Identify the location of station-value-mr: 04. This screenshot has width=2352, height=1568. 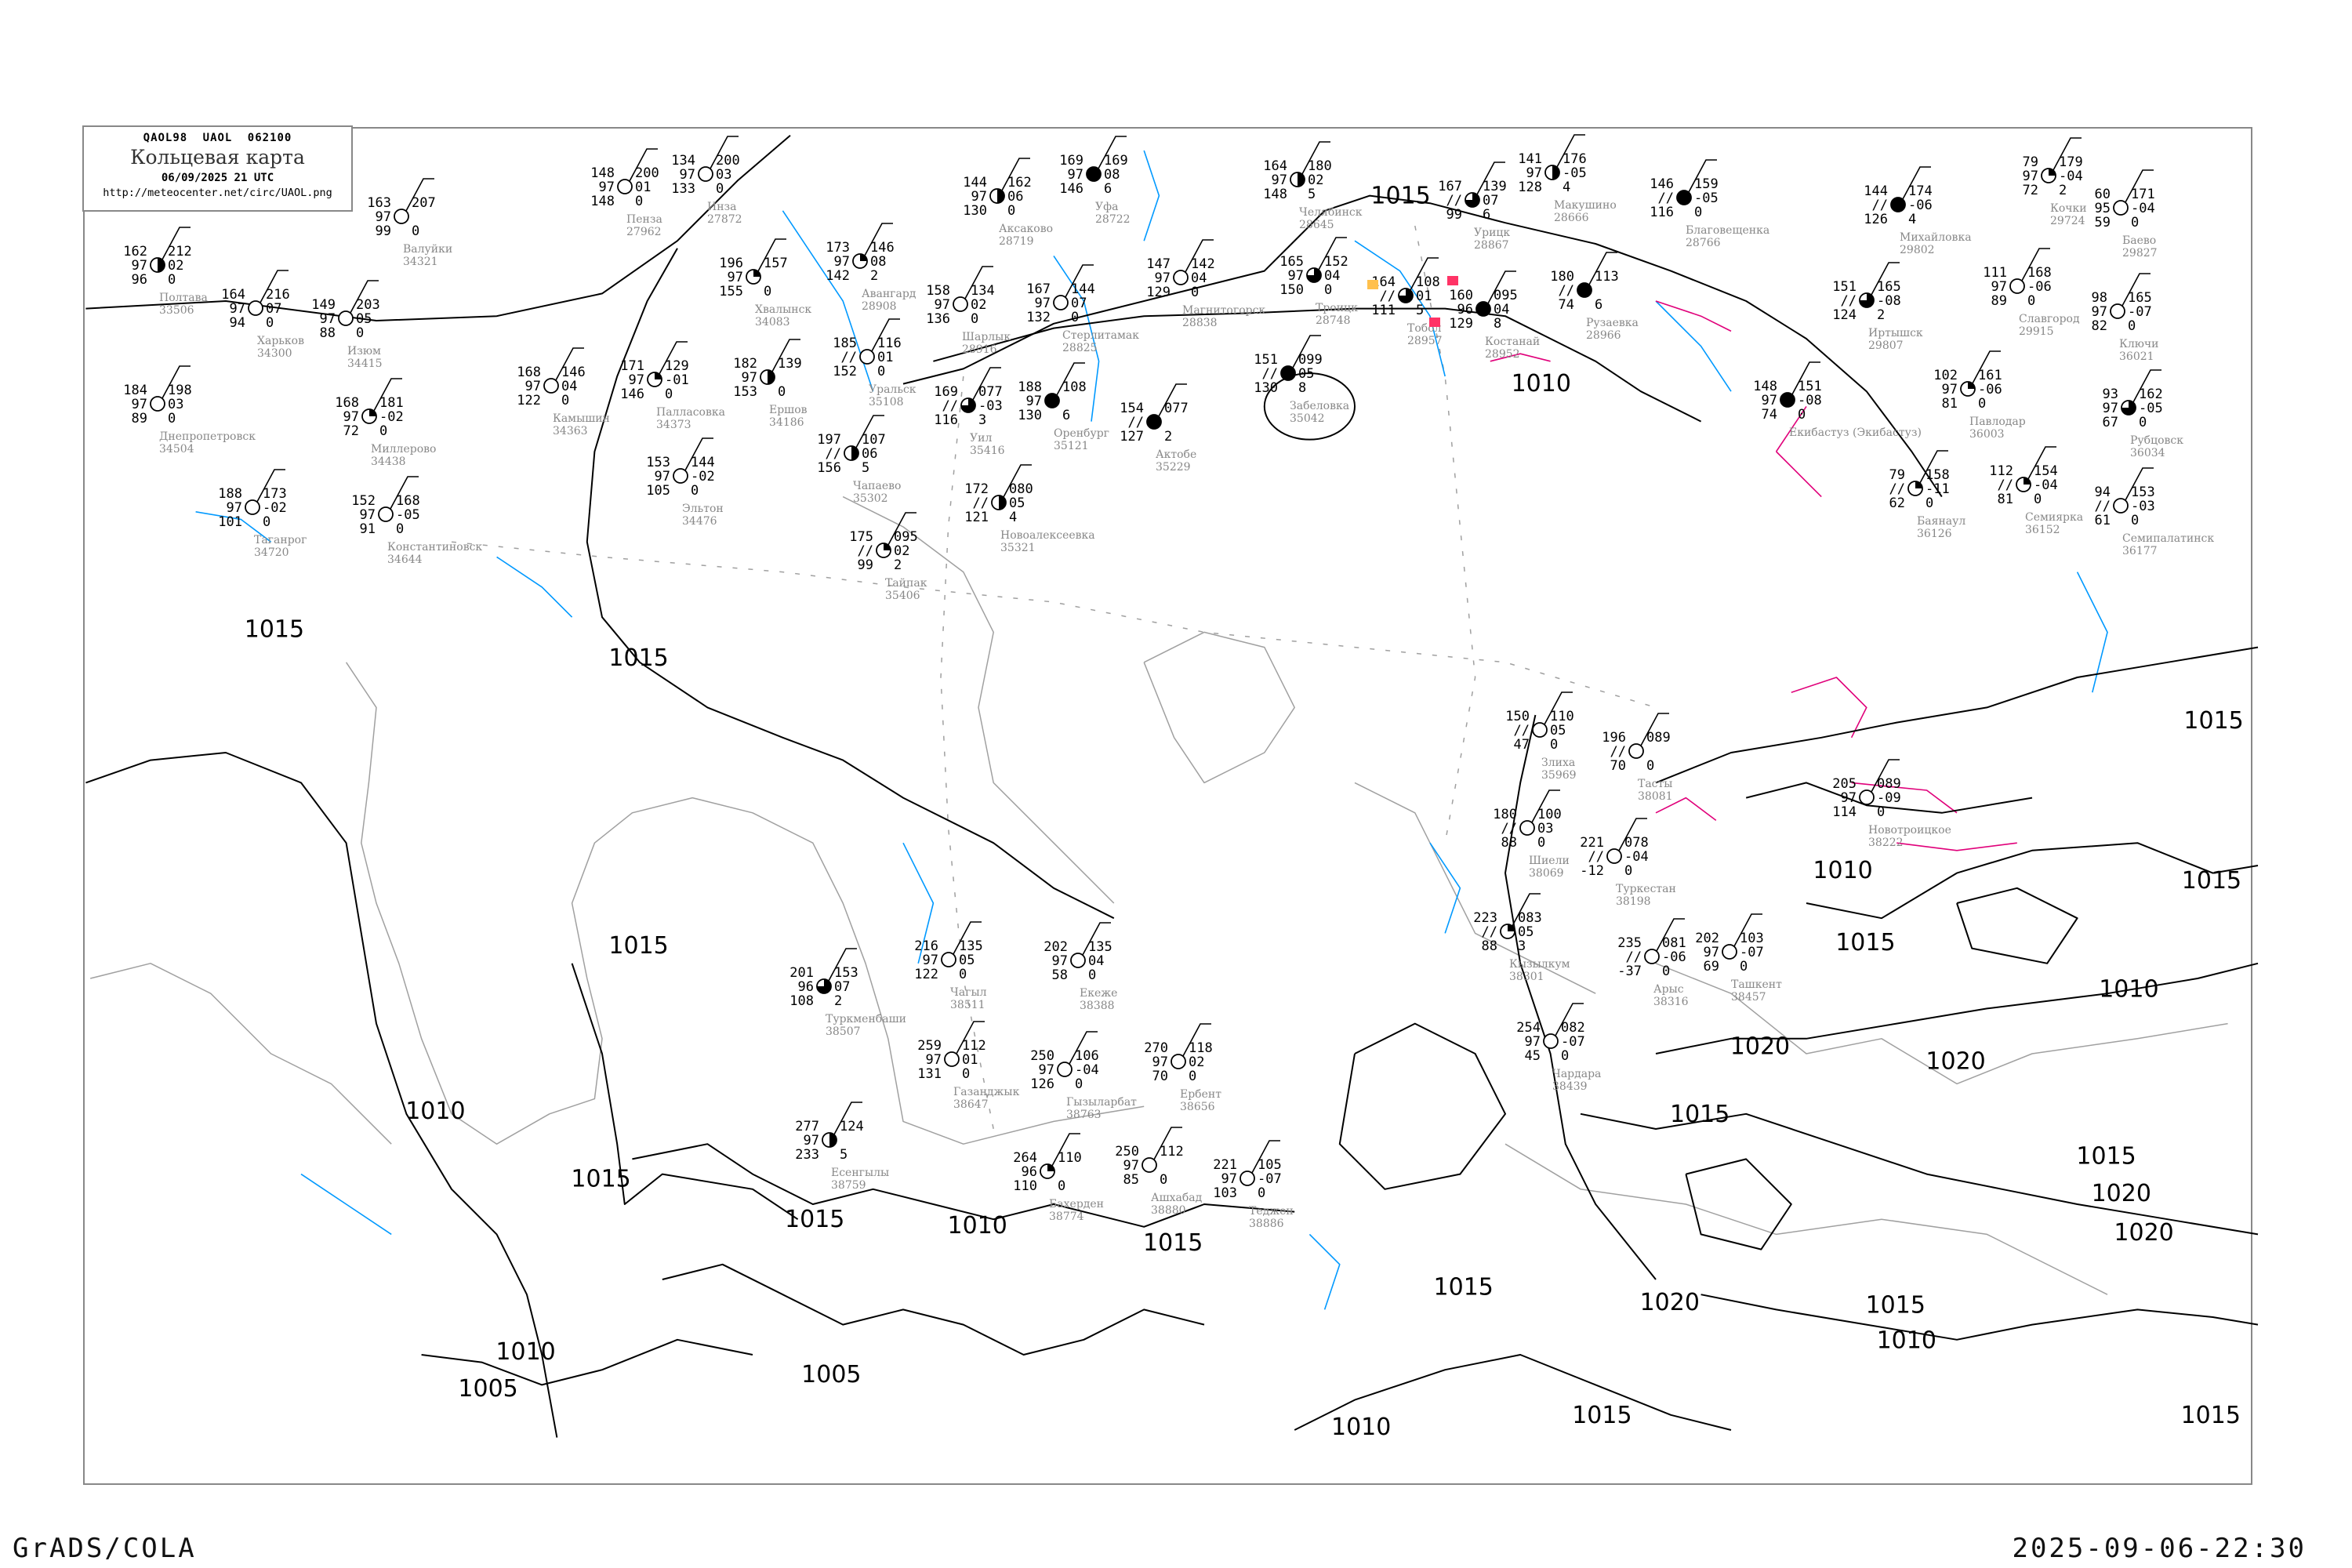
(1332, 276).